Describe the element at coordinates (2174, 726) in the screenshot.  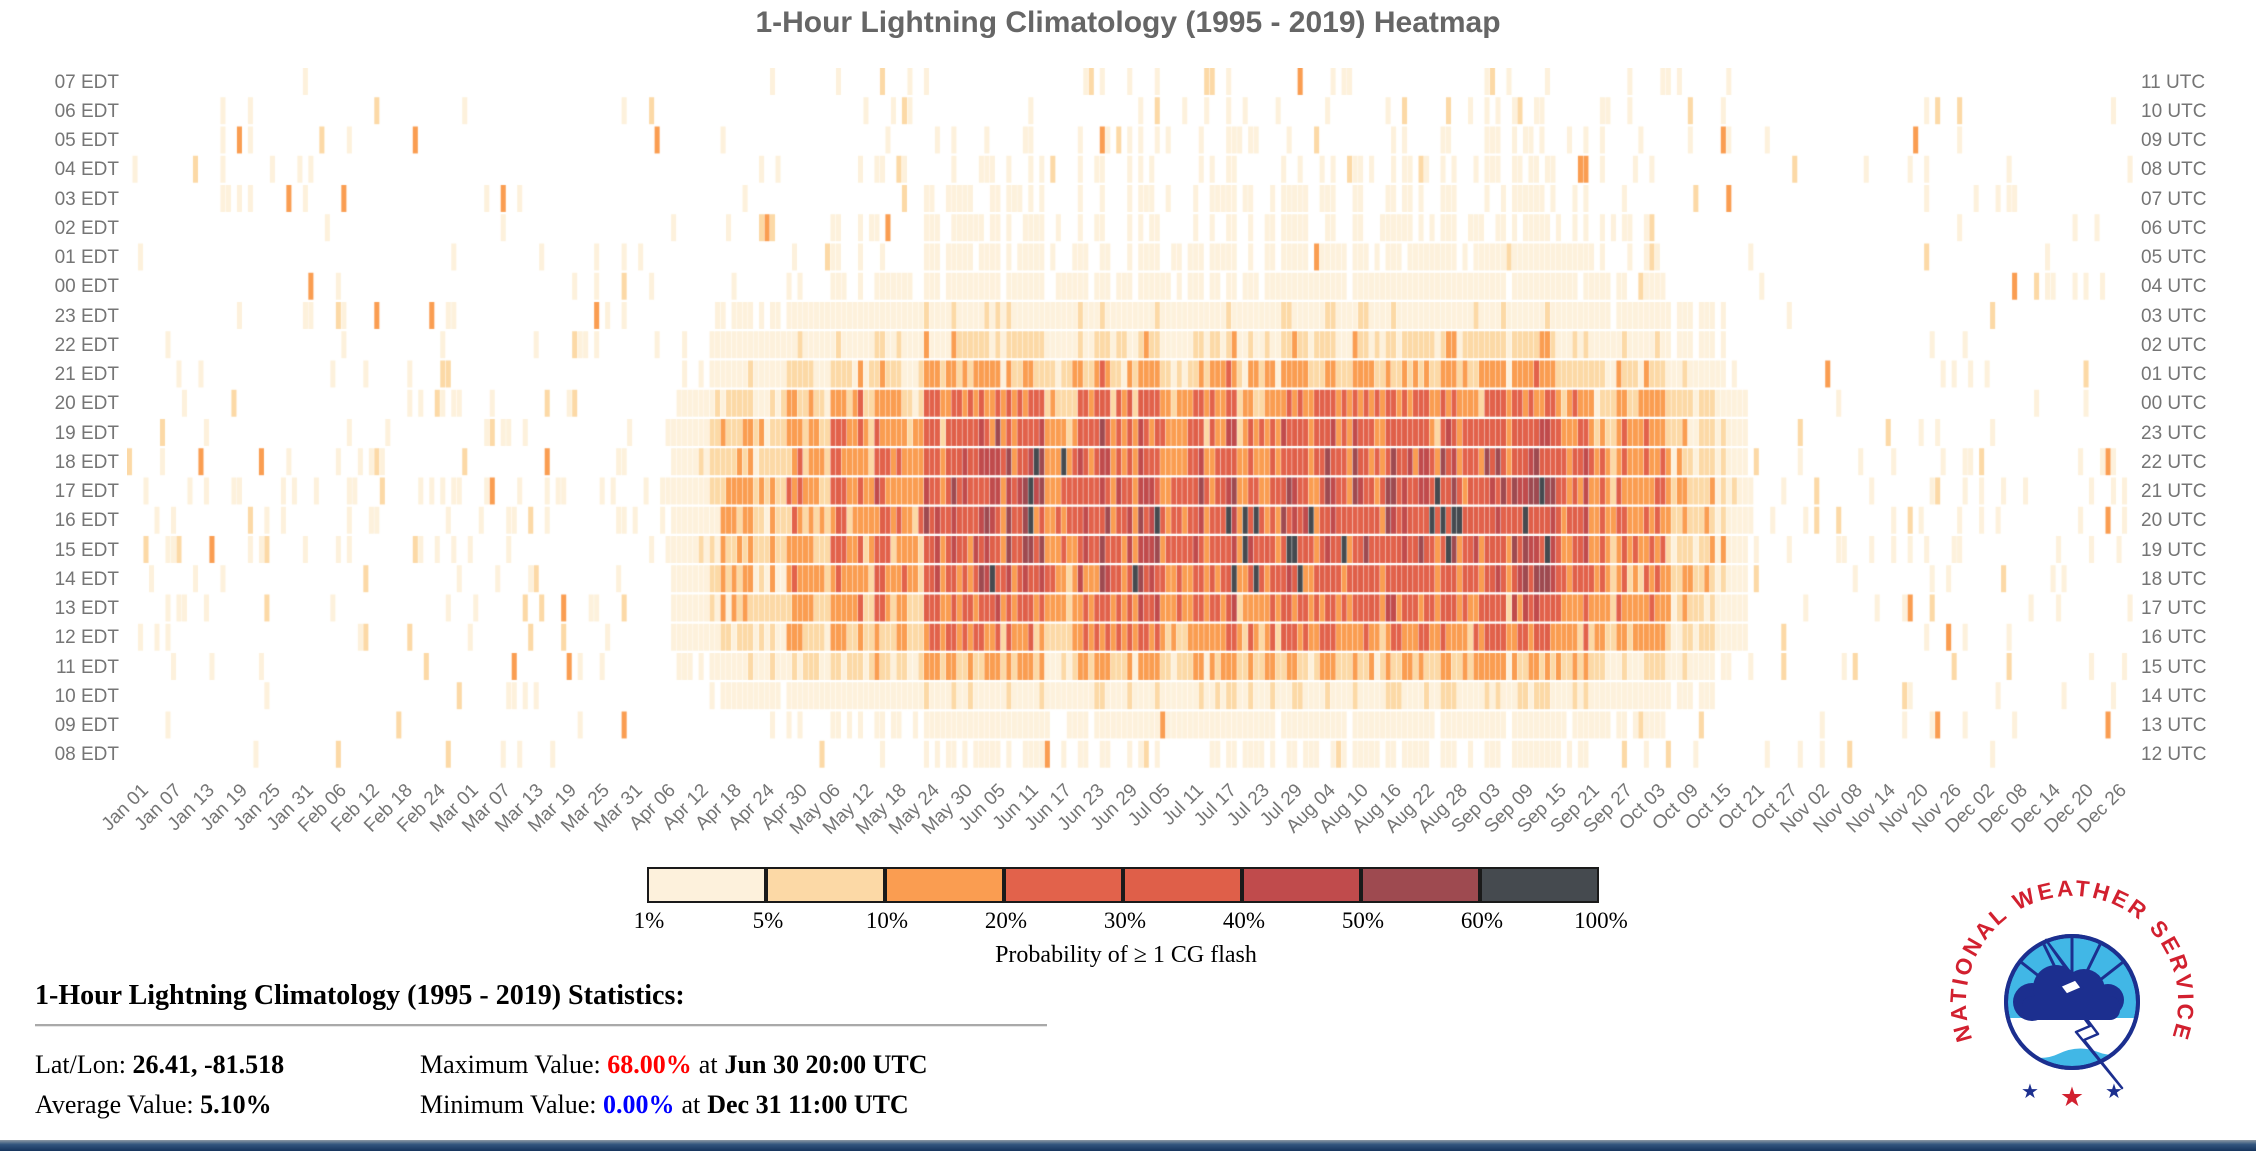
I see `y-axis-label-utc: 13 UTC` at that location.